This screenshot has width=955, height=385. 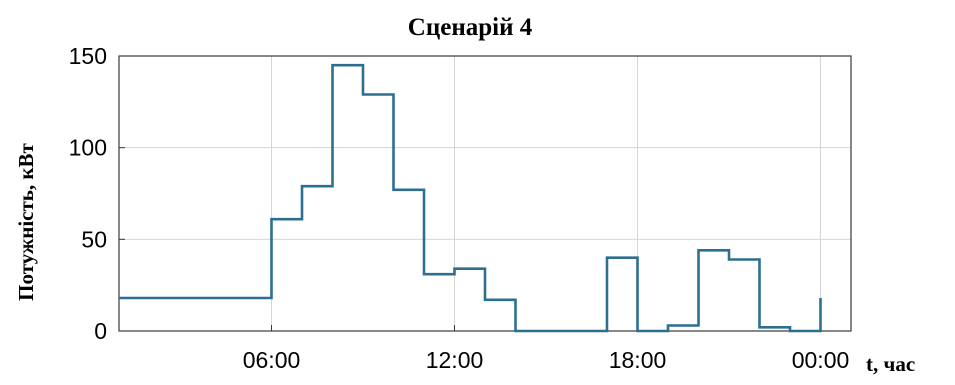 What do you see at coordinates (546, 349) in the screenshot?
I see `x-axis-ticks: 06:00 12:00 18:00 00:00` at bounding box center [546, 349].